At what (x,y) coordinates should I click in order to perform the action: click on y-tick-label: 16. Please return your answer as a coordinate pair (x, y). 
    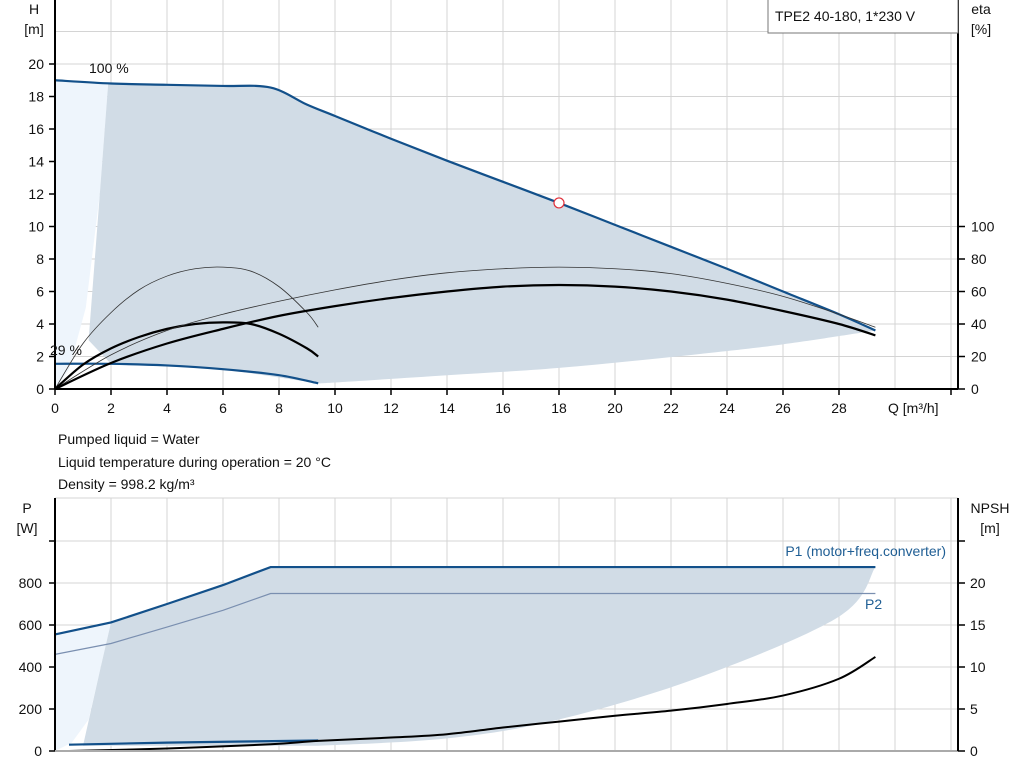
    Looking at the image, I should click on (36, 129).